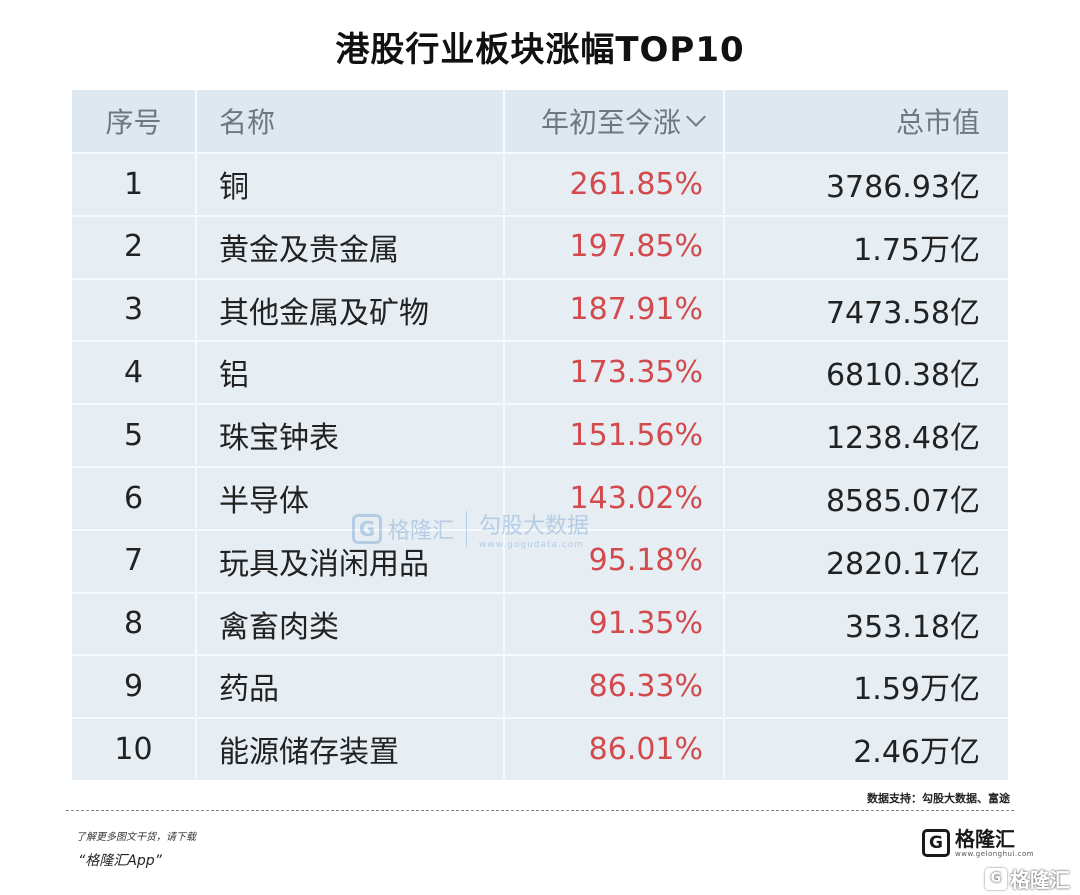 The image size is (1080, 895). I want to click on row-rank: 10, so click(133, 749).